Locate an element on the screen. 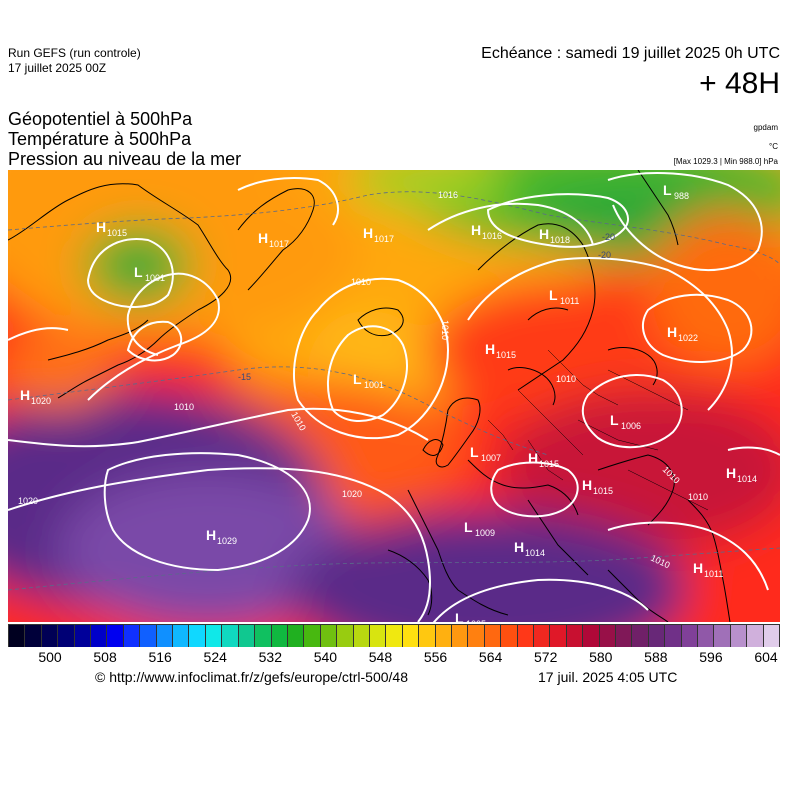 The image size is (788, 789). high-pressure-center: H 1018 is located at coordinates (554, 235).